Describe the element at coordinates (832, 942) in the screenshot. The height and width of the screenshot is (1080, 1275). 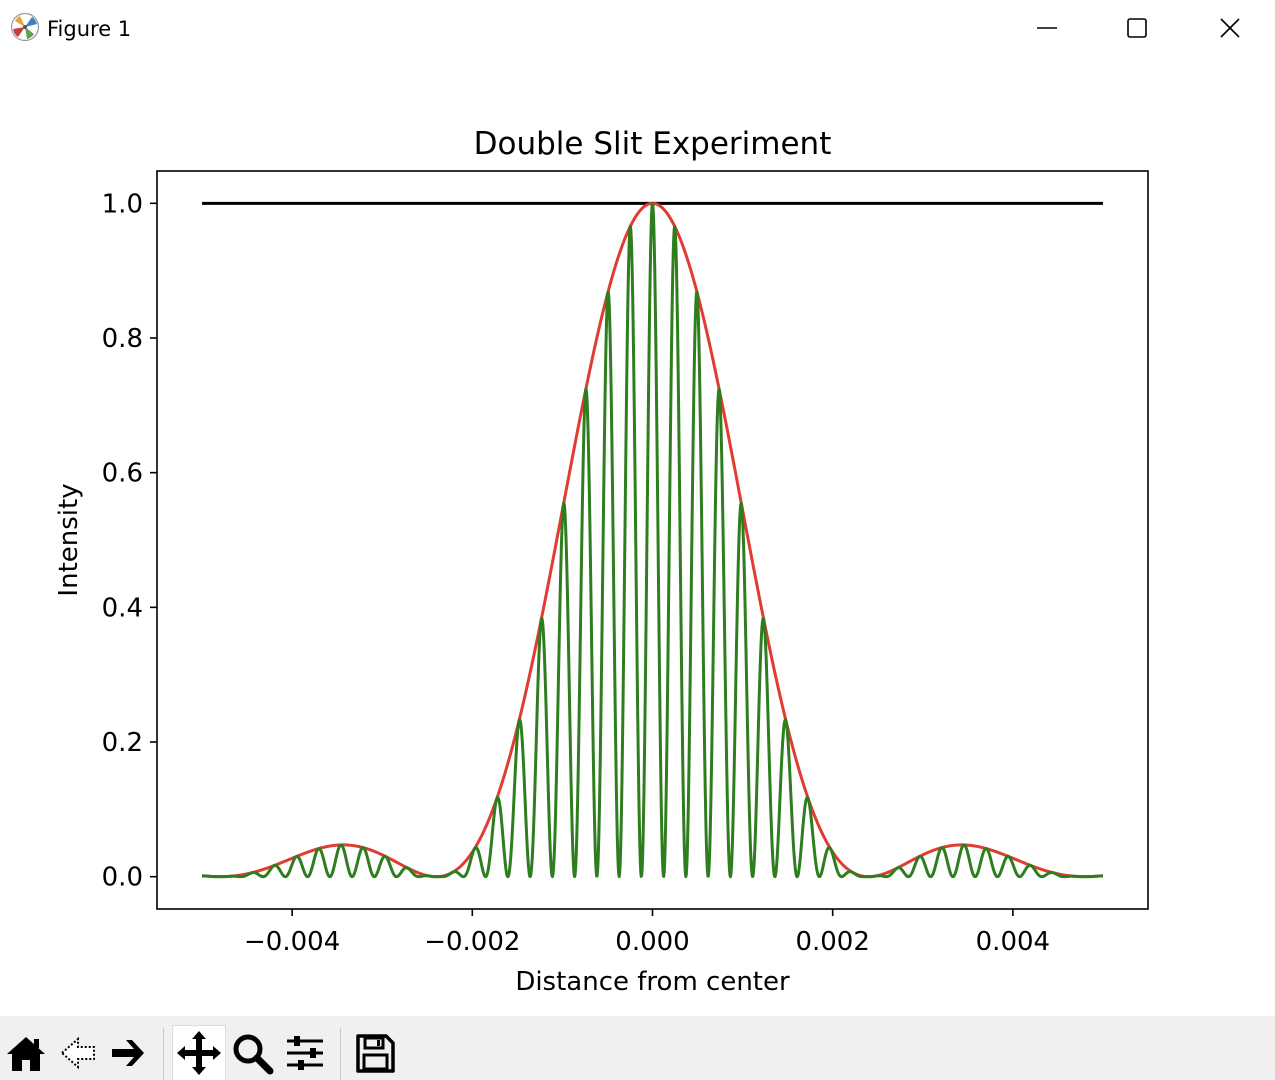
I see `x-tick-label: 0.002` at that location.